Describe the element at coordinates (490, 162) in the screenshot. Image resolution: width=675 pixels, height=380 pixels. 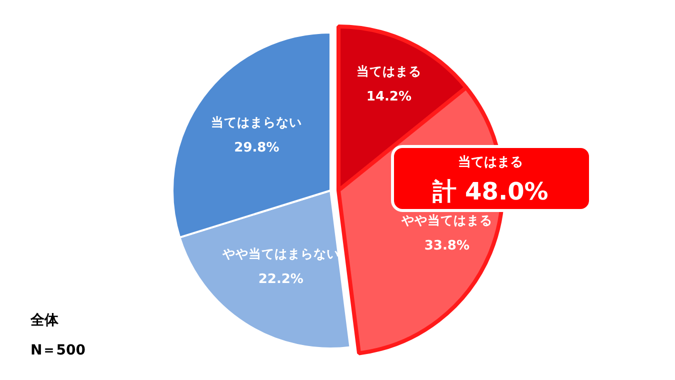
I see `text: 当てはまる` at that location.